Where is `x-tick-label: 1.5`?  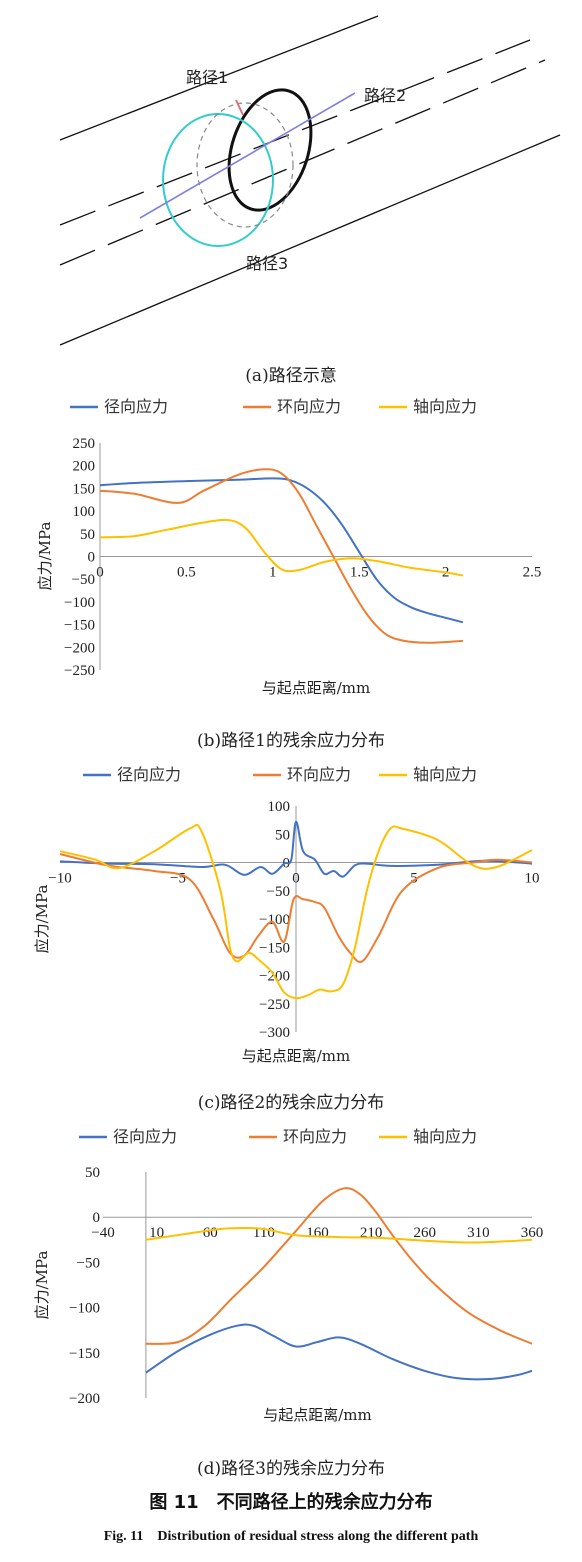 x-tick-label: 1.5 is located at coordinates (359, 573).